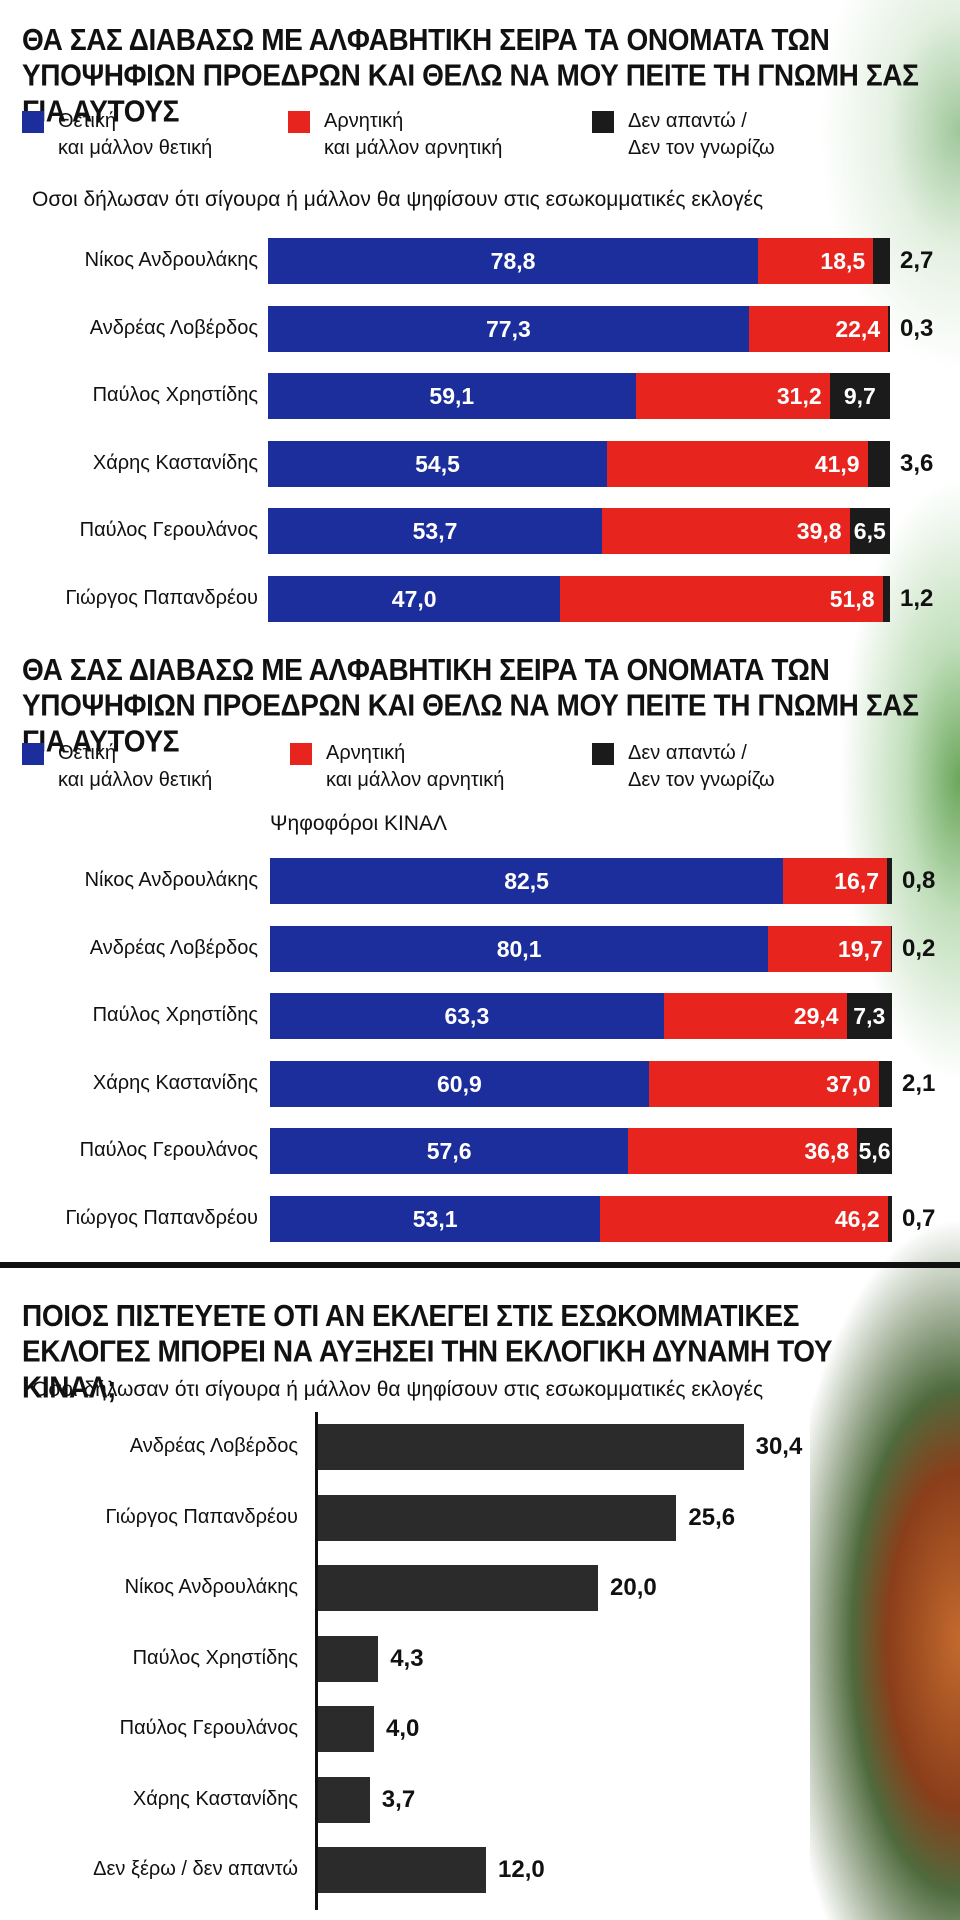 The image size is (960, 1920). Describe the element at coordinates (919, 1218) in the screenshot. I see `data-label-outside: 0,7` at that location.